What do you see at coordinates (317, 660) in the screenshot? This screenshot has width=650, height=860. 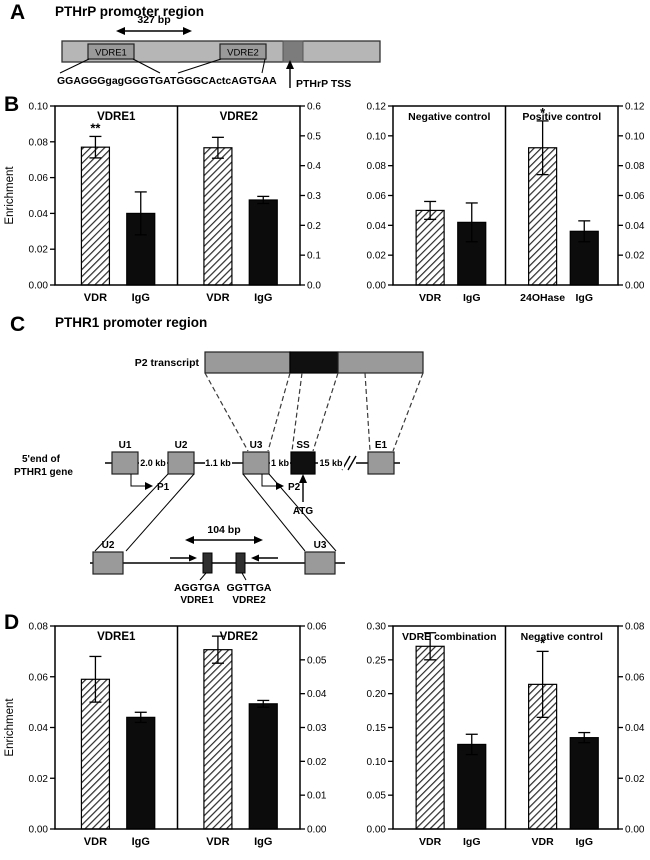 I see `right-y-tick-label: 0.05` at bounding box center [317, 660].